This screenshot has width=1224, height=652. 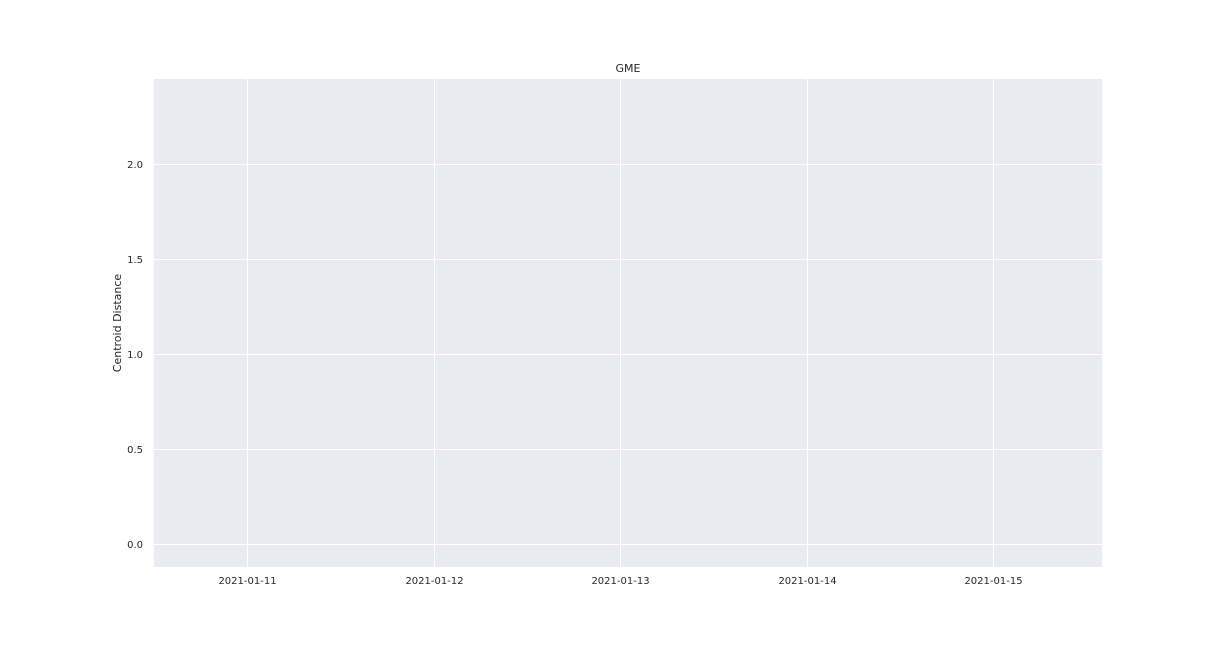 I want to click on x-tick-label: 2021-01-11, so click(x=247, y=581).